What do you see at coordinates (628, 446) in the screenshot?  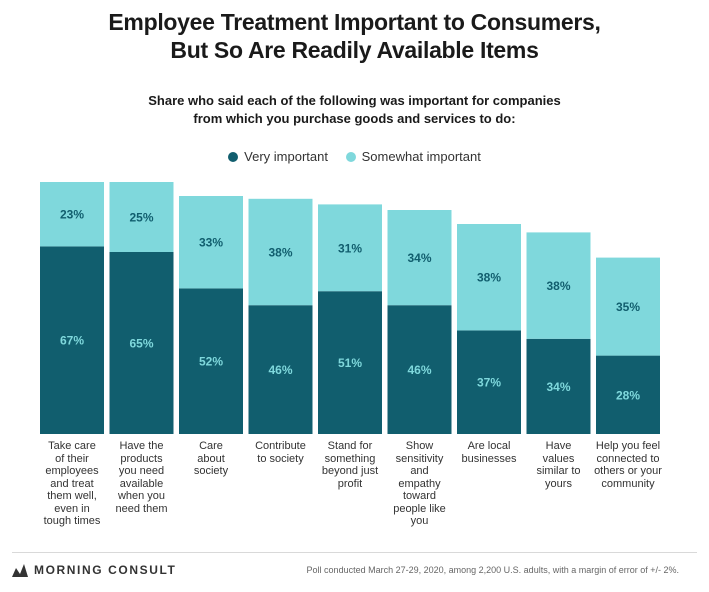 I see `x-tick-label-line: Help you feel` at bounding box center [628, 446].